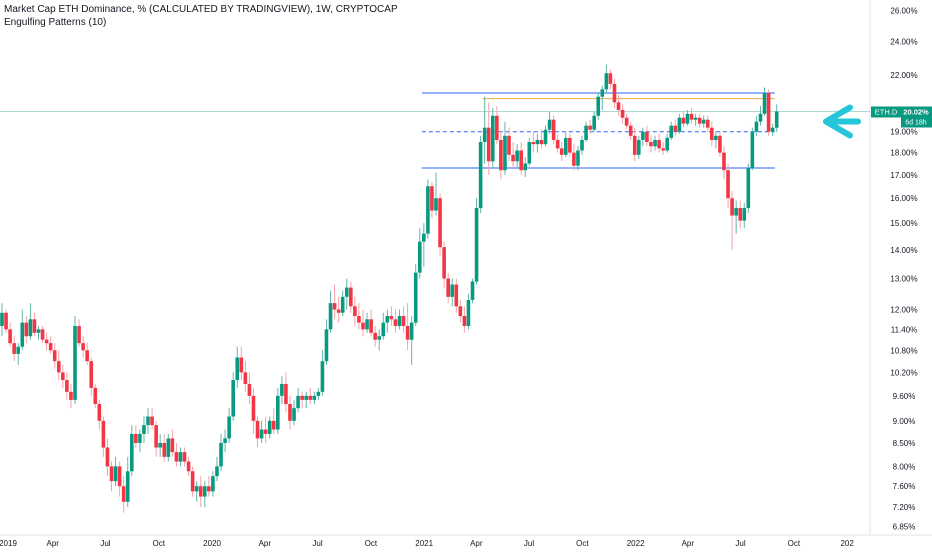 The width and height of the screenshot is (932, 555). Describe the element at coordinates (903, 250) in the screenshot. I see `y-tick-label: 14.00%` at that location.